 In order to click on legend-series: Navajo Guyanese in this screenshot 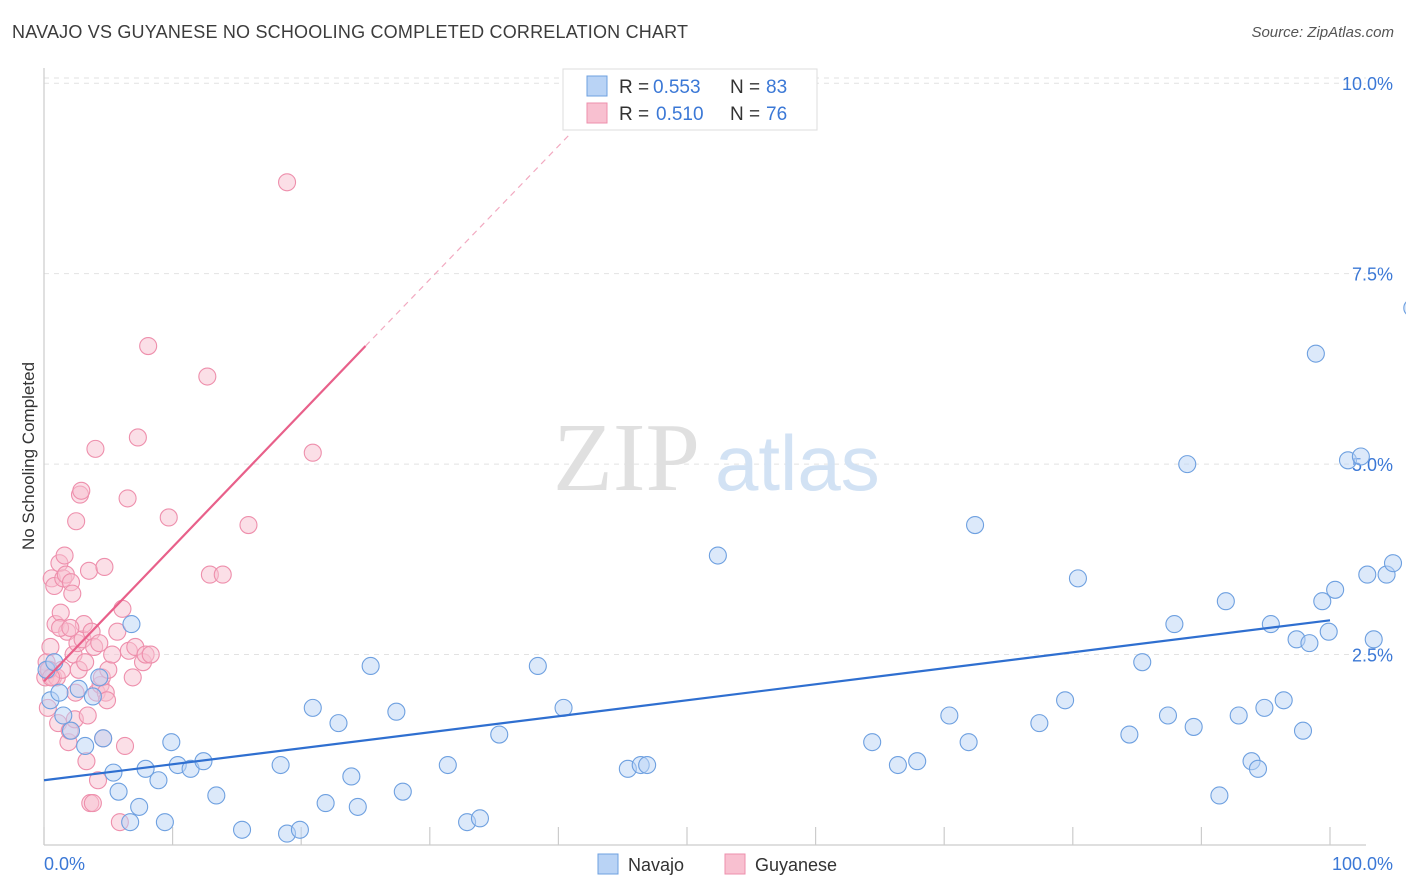, I will do `click(717, 864)`.